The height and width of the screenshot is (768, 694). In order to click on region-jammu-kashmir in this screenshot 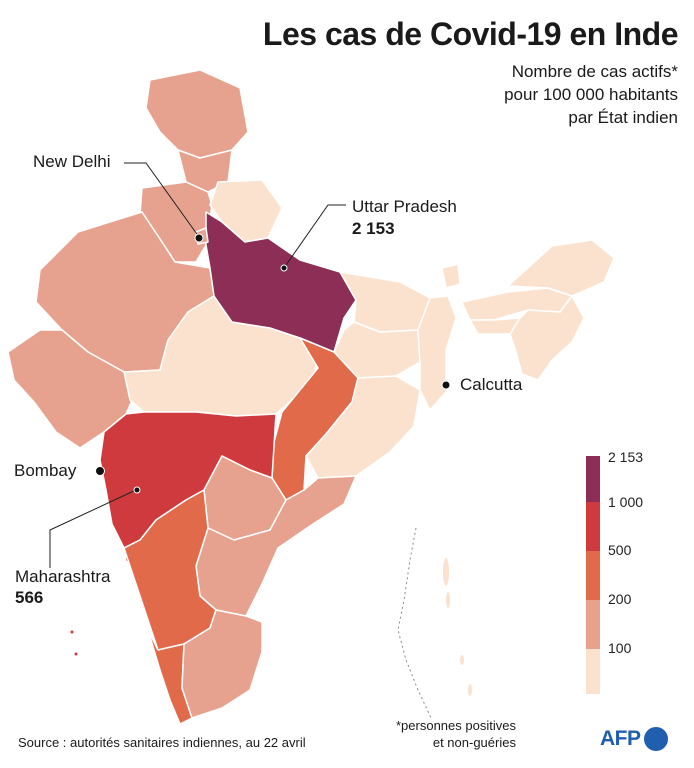, I will do `click(197, 114)`.